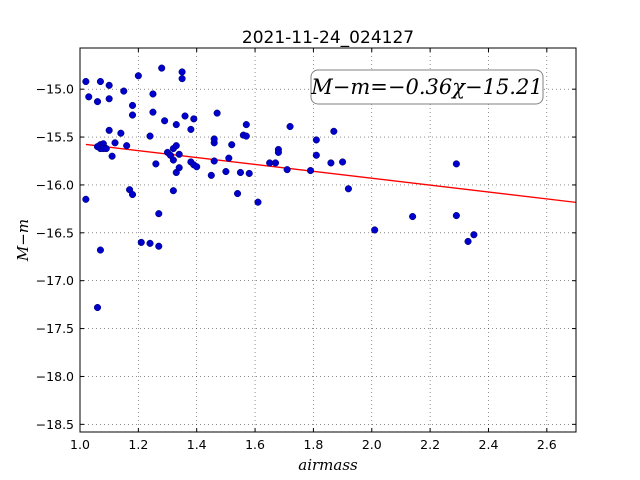  I want to click on fit-annotation: M−m=−0.36χ−15.21, so click(427, 87).